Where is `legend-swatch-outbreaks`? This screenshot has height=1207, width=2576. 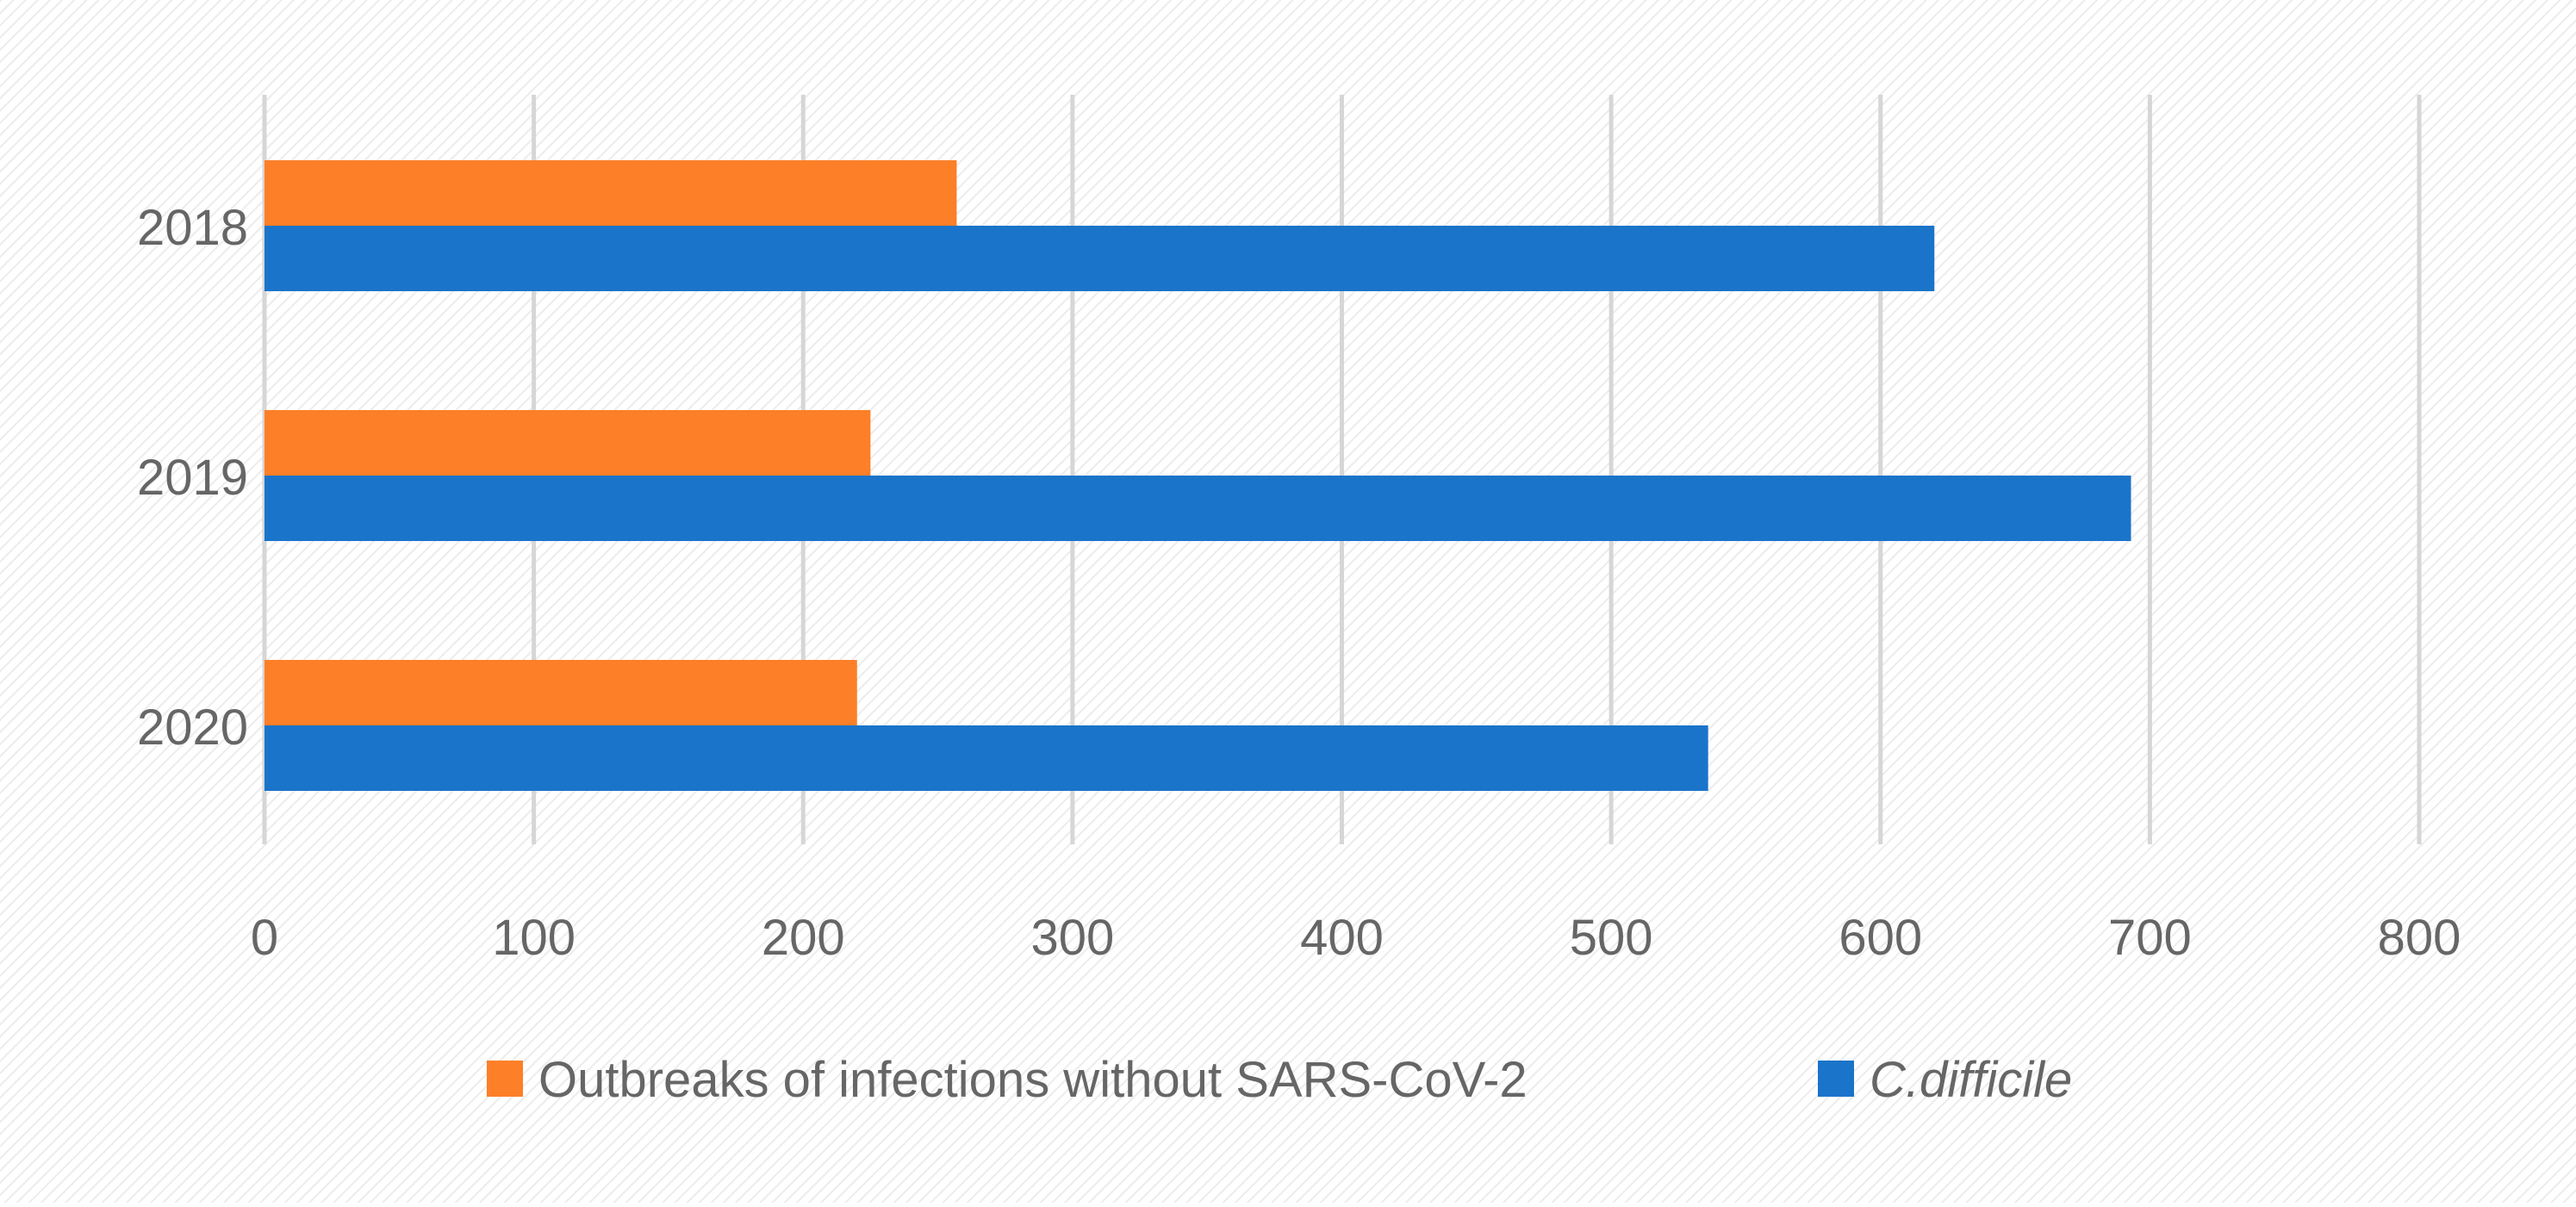 legend-swatch-outbreaks is located at coordinates (505, 1079).